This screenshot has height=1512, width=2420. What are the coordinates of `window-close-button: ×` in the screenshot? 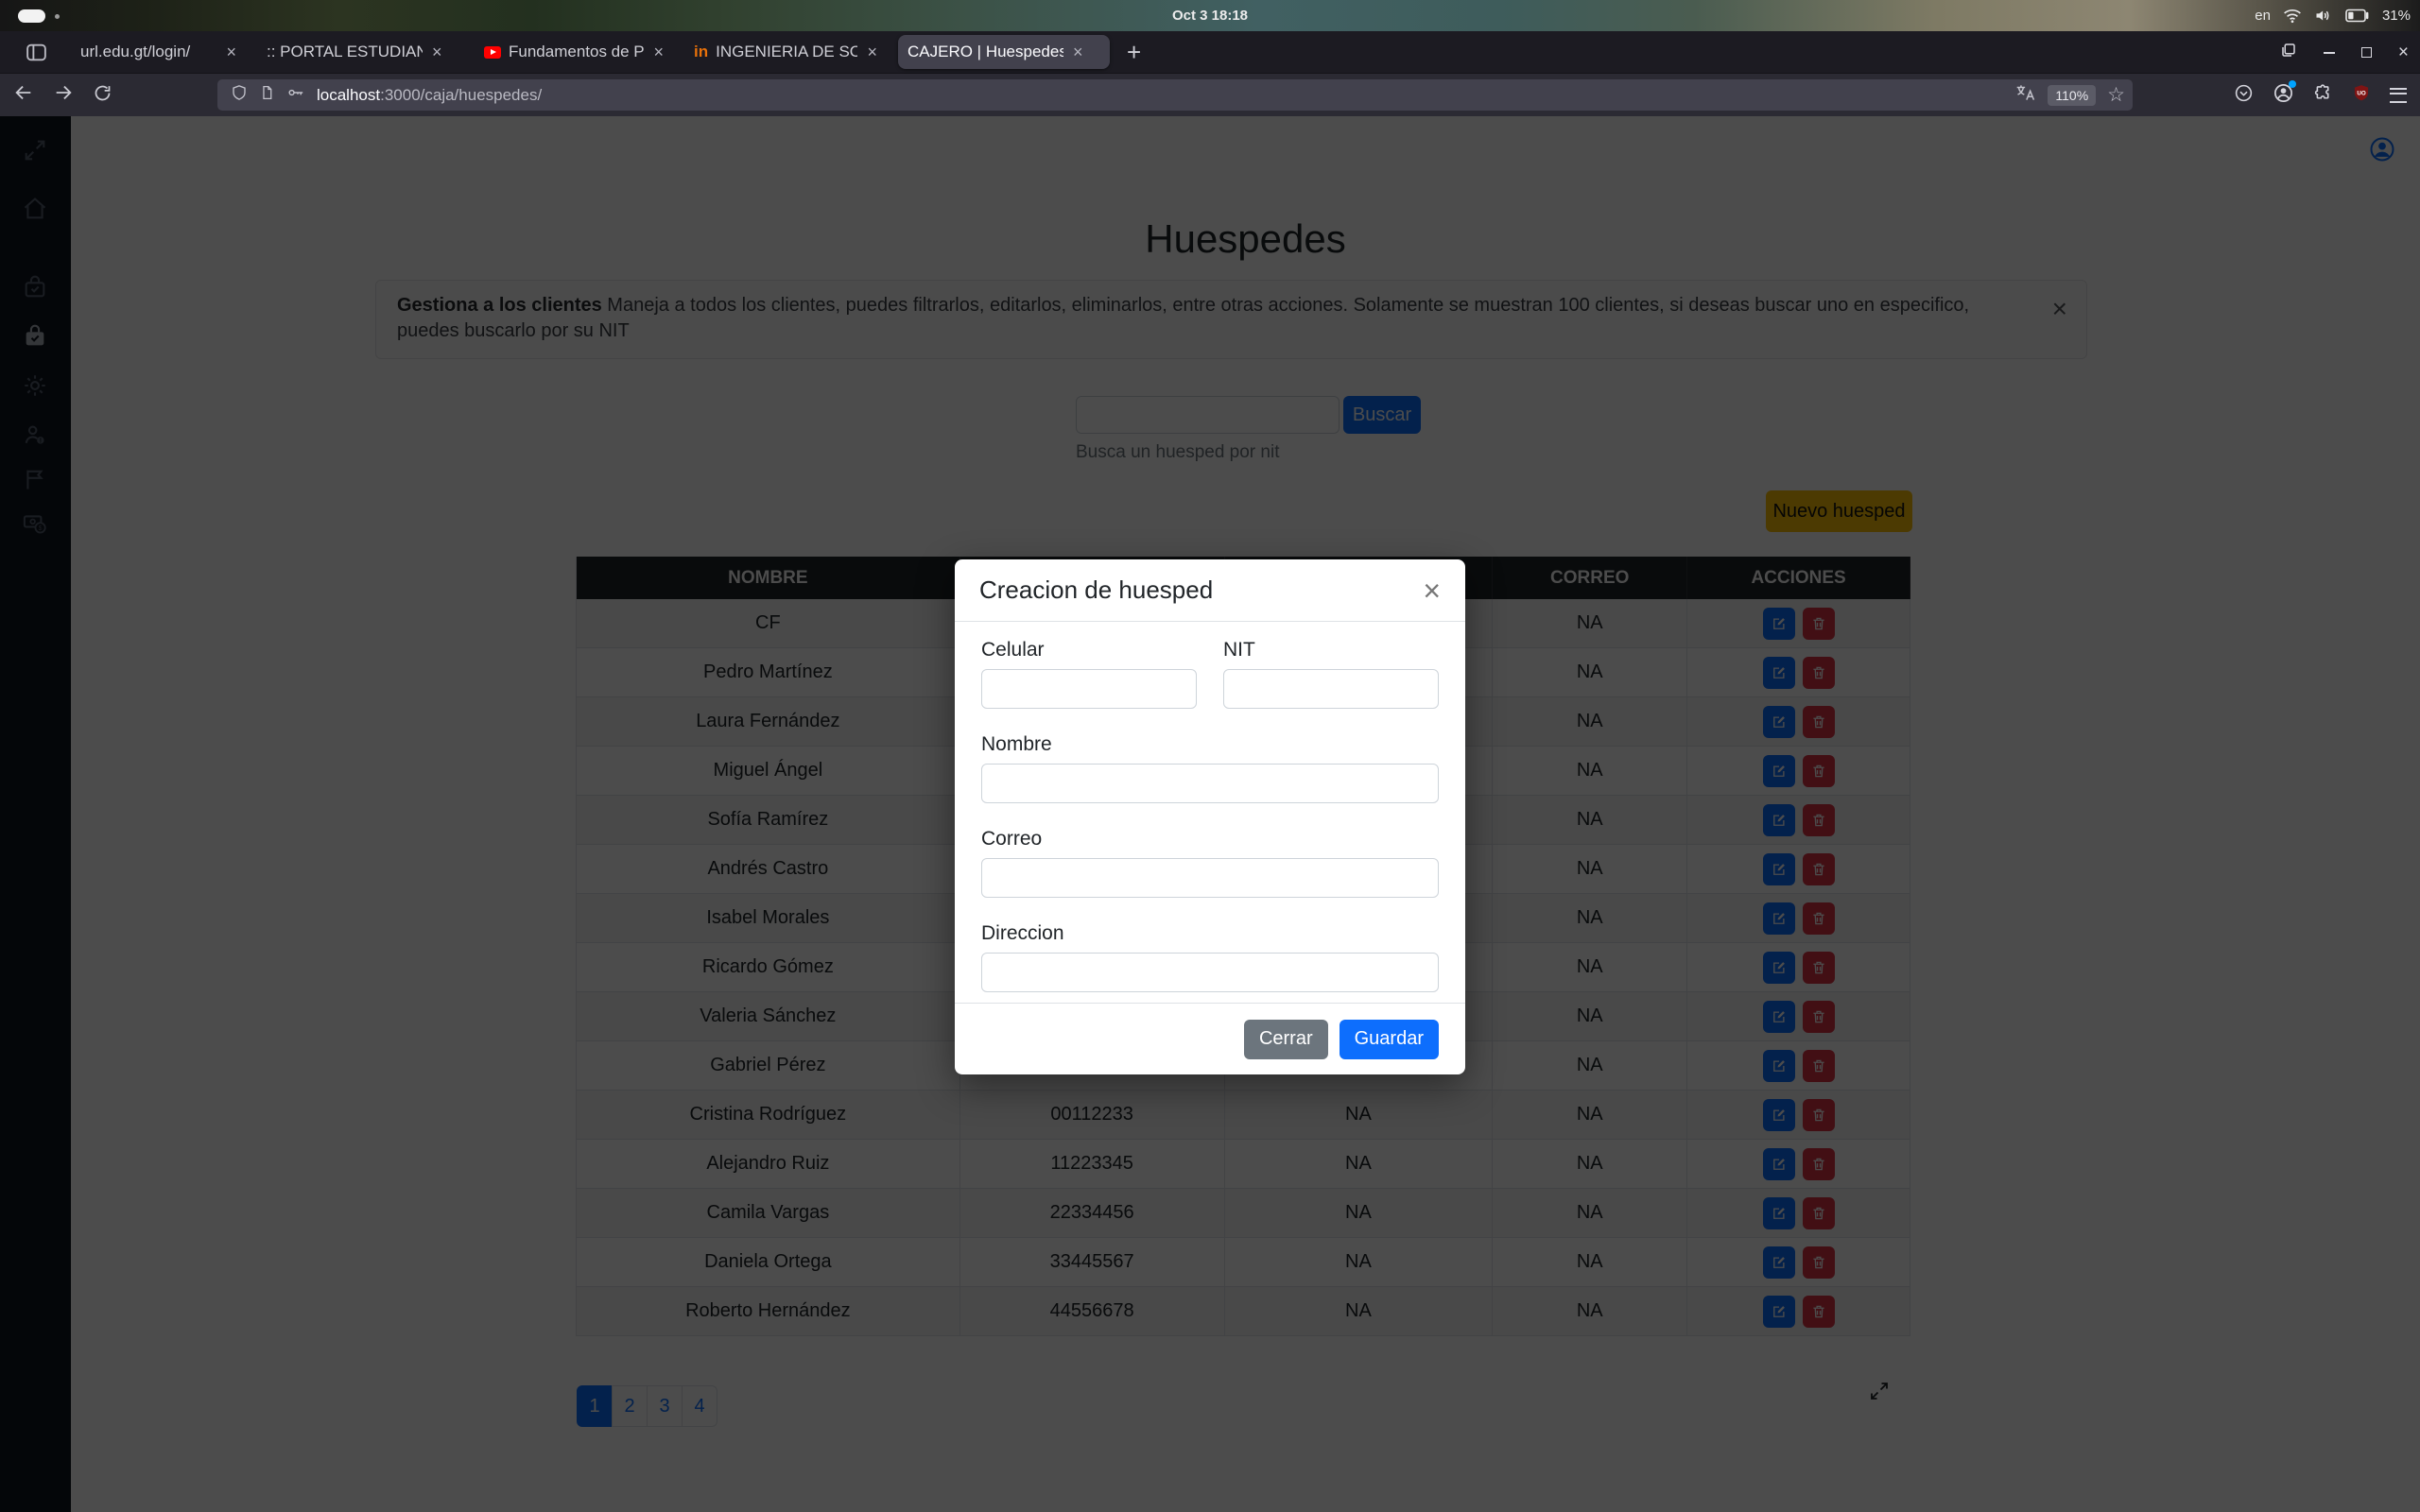 It's located at (2403, 52).